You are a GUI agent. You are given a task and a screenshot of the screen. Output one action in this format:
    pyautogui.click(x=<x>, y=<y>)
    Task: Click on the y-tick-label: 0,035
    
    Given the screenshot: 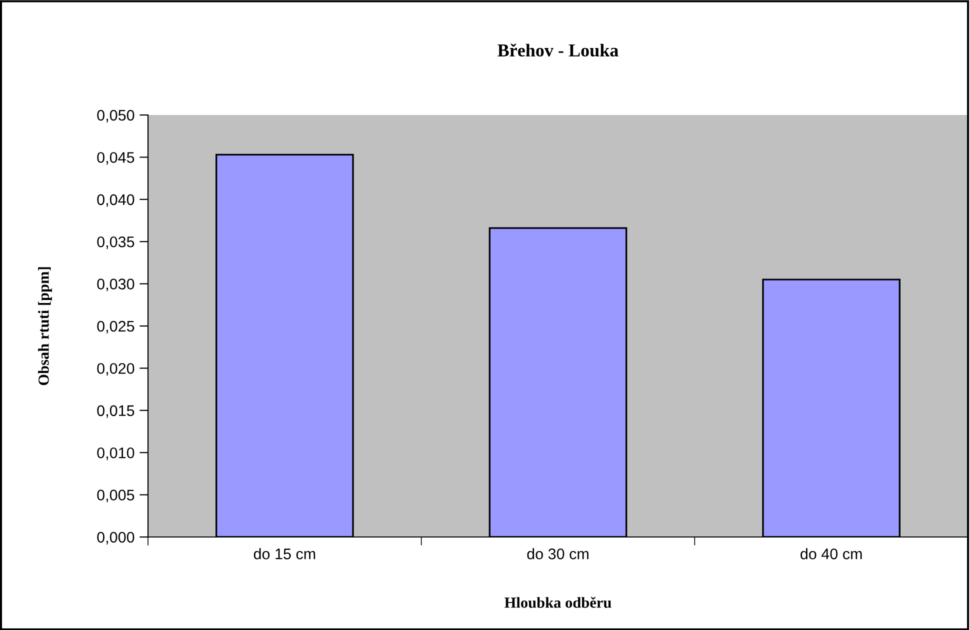 What is the action you would take?
    pyautogui.click(x=115, y=243)
    